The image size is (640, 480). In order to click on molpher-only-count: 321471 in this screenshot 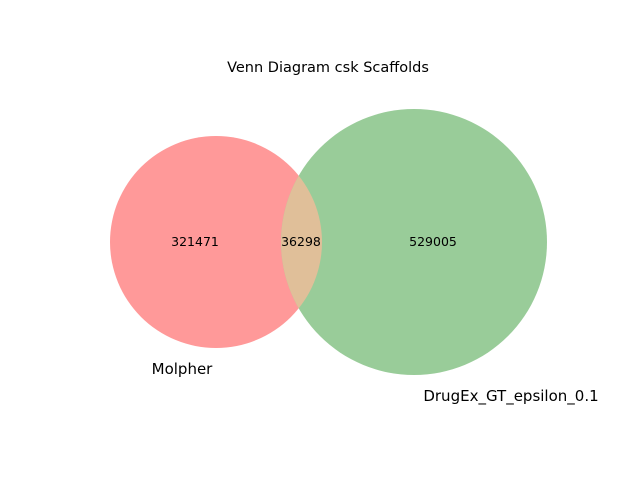, I will do `click(195, 241)`.